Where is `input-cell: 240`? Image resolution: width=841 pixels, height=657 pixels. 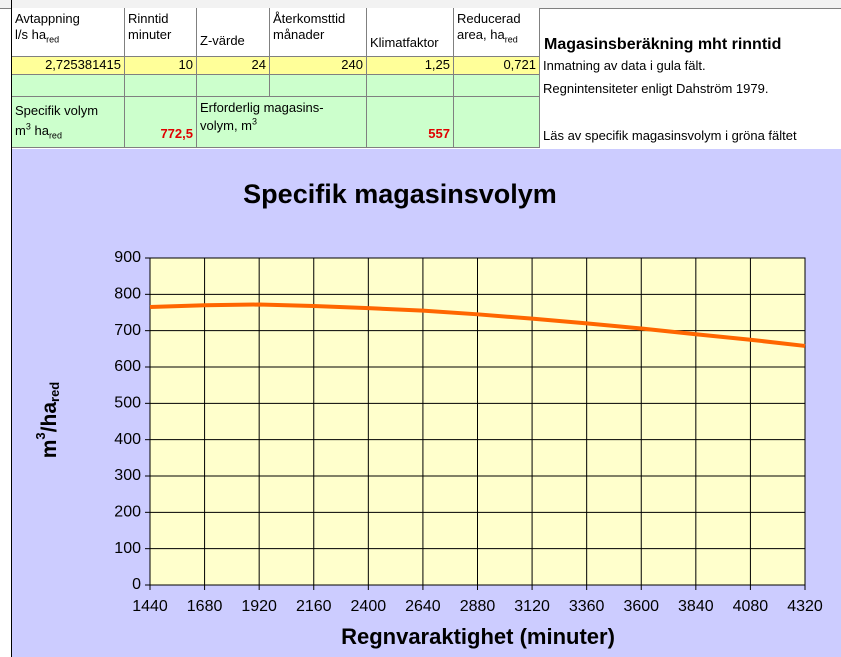
input-cell: 240 is located at coordinates (318, 66).